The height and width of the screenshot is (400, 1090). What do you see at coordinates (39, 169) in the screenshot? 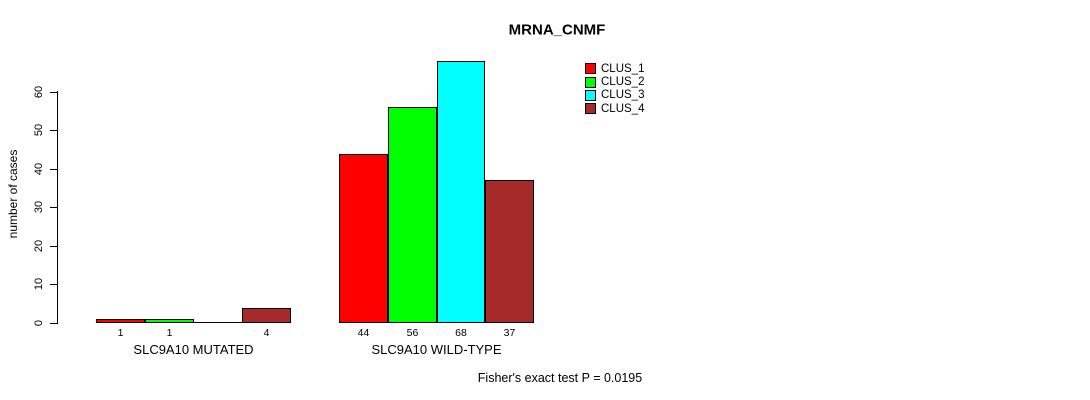
I see `y-tick-label: 40` at bounding box center [39, 169].